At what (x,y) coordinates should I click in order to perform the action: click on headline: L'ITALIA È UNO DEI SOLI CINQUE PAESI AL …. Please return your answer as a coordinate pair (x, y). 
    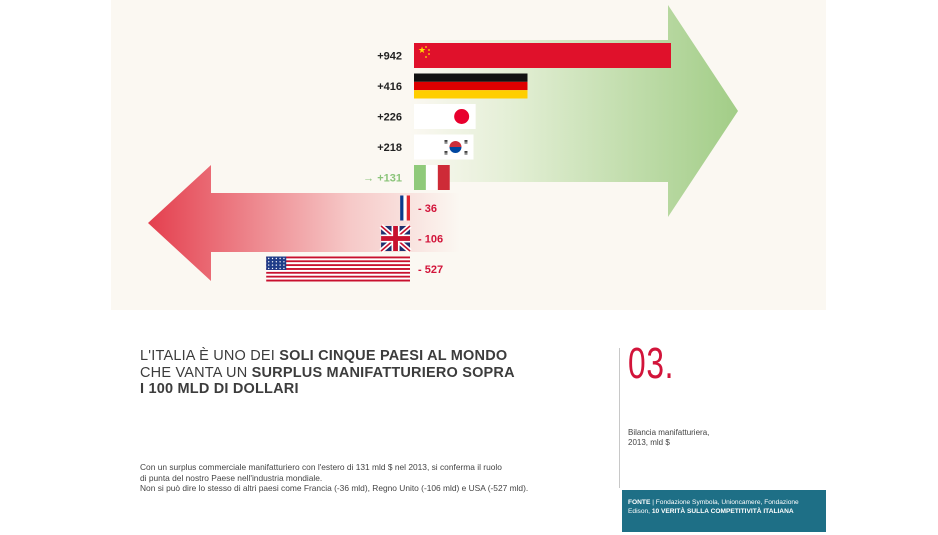
    Looking at the image, I should click on (350, 373).